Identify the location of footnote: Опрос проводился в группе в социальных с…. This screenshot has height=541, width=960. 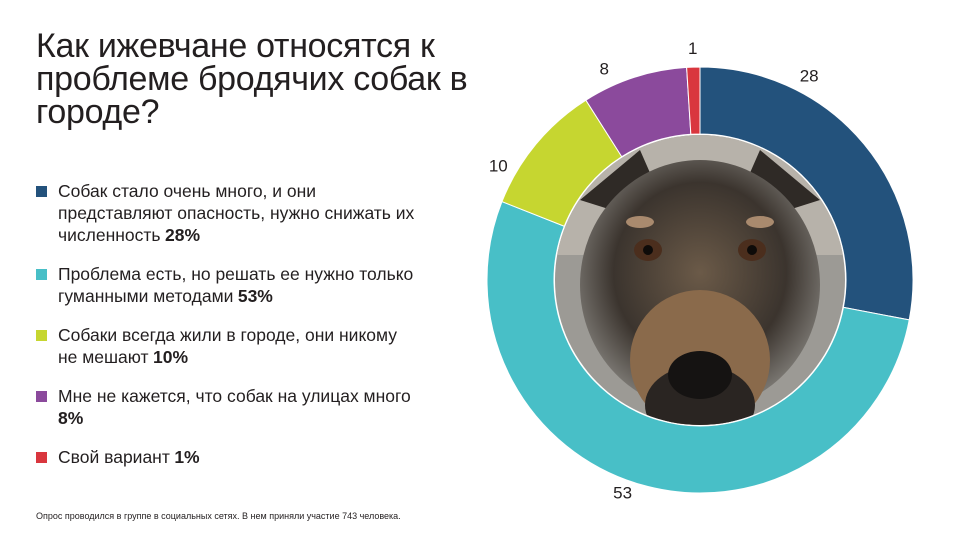
(218, 516).